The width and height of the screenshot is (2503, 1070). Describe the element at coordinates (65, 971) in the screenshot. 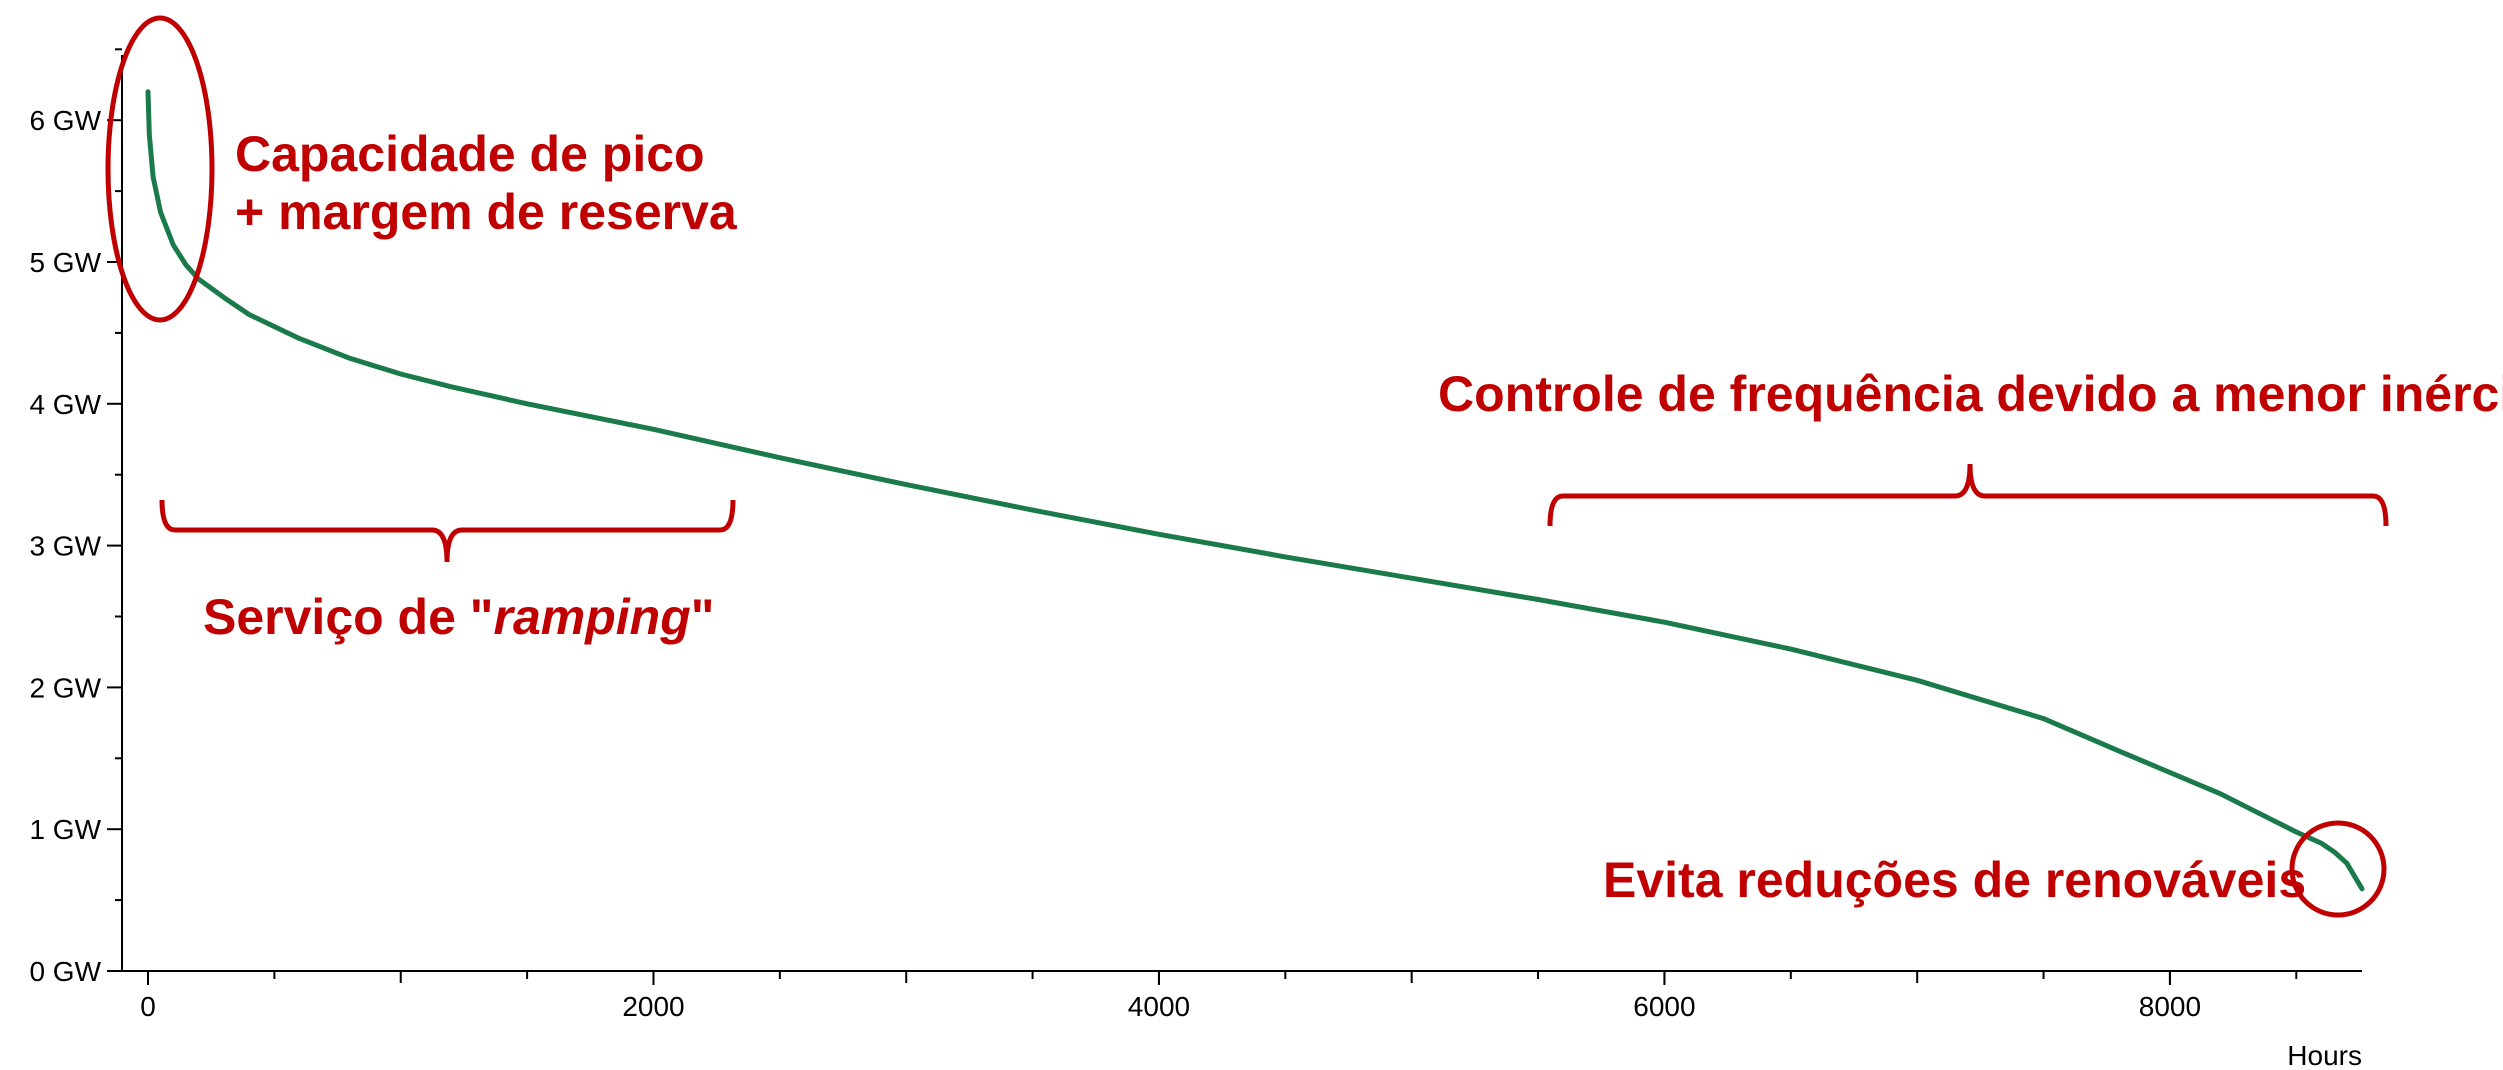

I see `y-tick-label: 0 GW` at that location.